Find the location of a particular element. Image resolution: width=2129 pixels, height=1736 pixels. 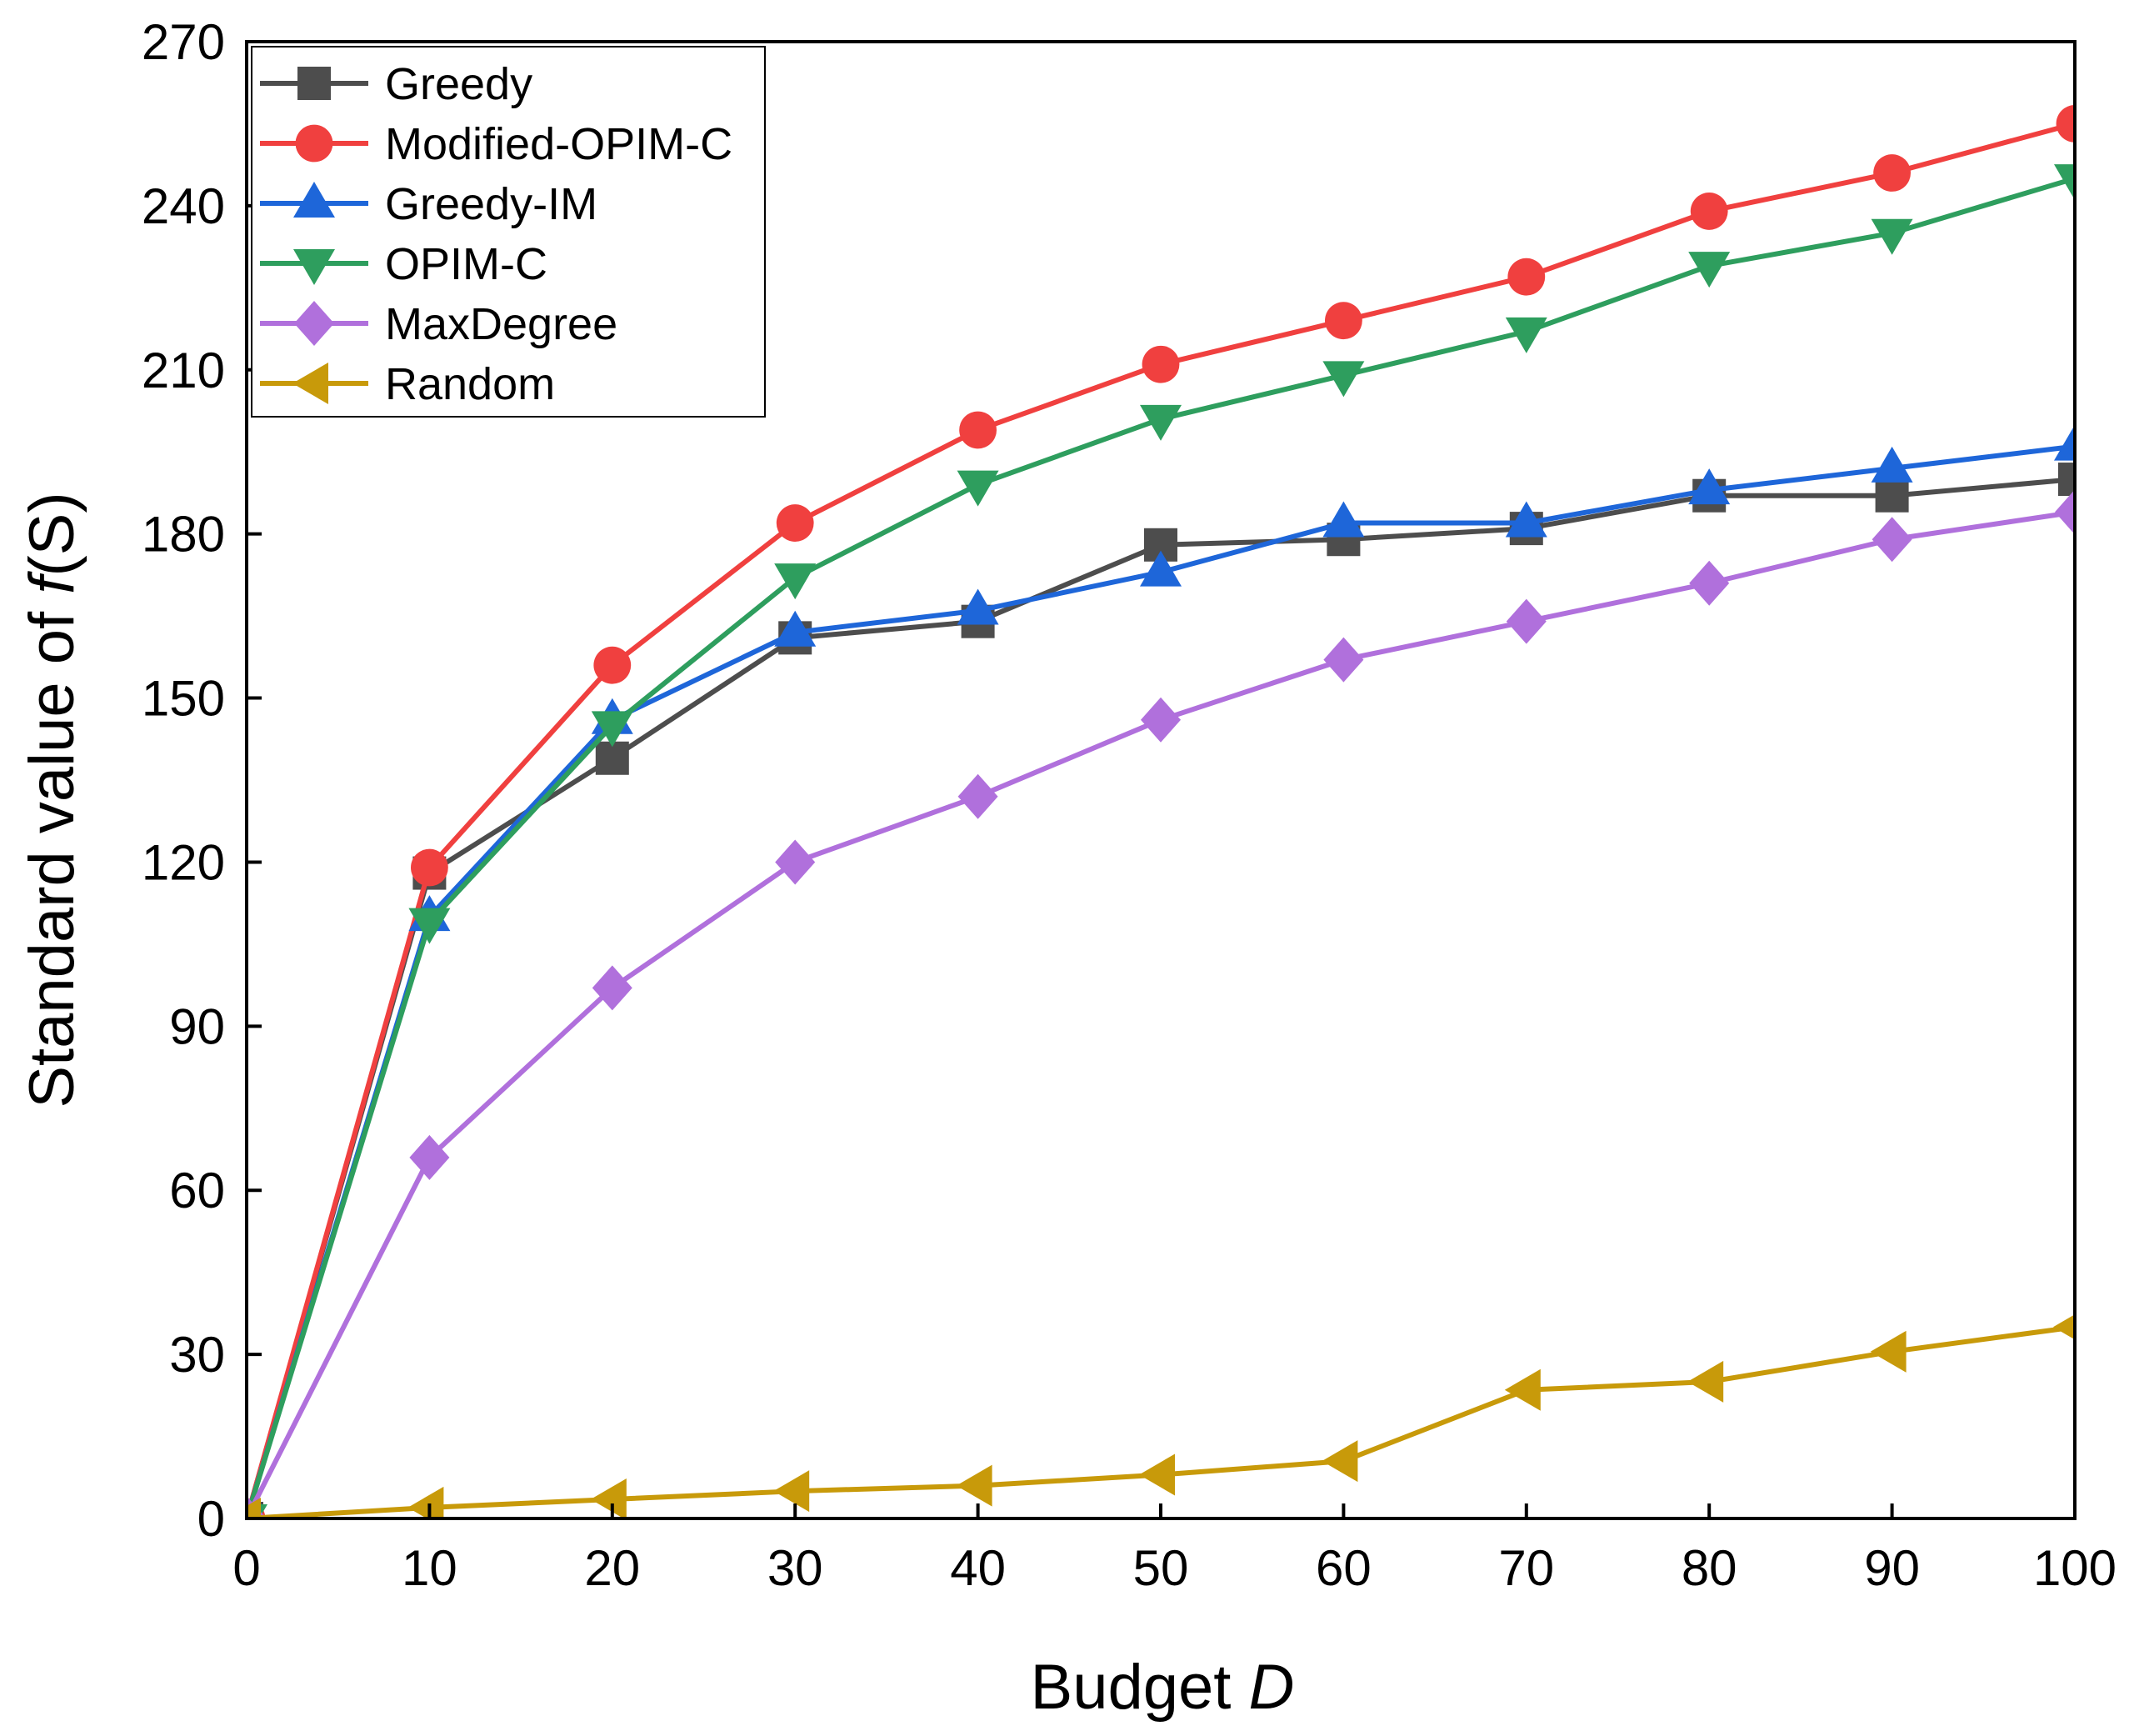

series-line-random is located at coordinates (1161, 1421).